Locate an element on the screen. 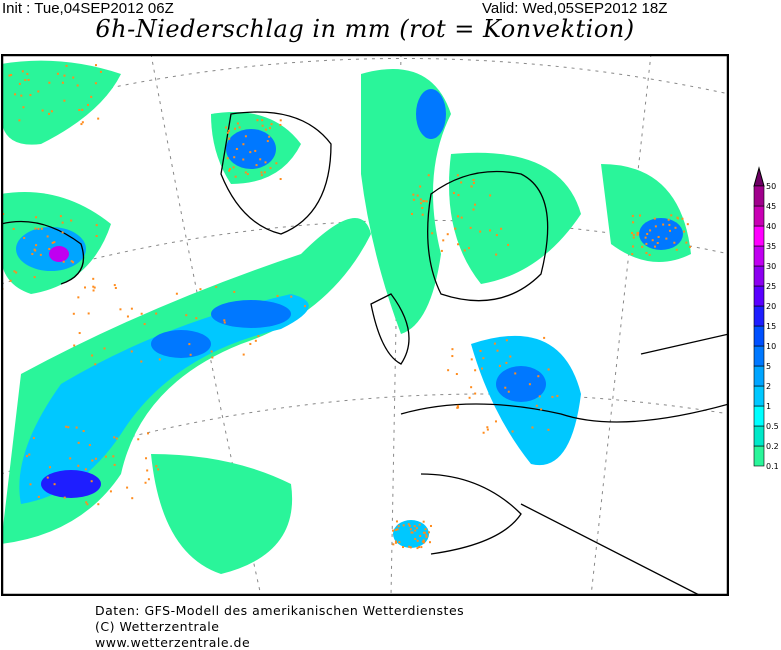 This screenshot has height=650, width=781. colorbar-label: 0.1 is located at coordinates (772, 466).